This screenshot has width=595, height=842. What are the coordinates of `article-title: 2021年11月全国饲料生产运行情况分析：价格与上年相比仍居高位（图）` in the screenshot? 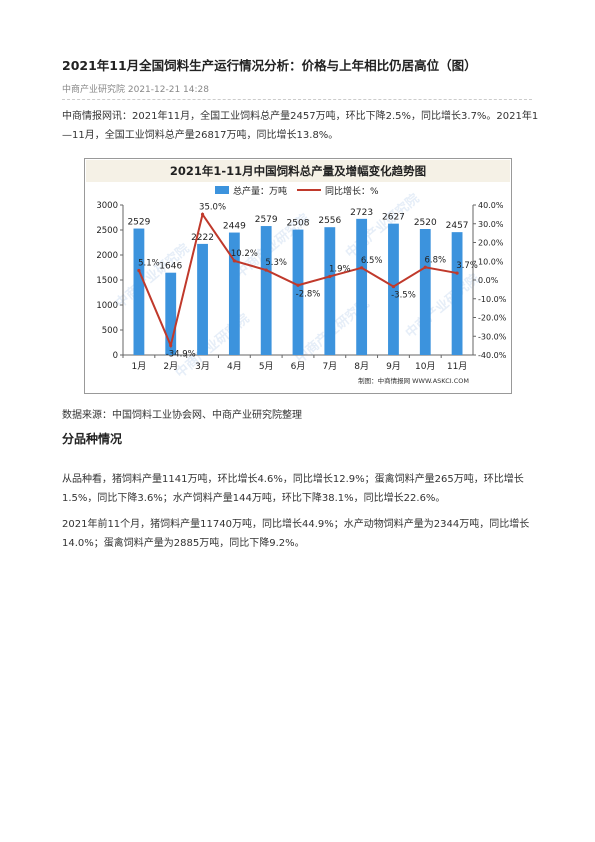 It's located at (269, 65).